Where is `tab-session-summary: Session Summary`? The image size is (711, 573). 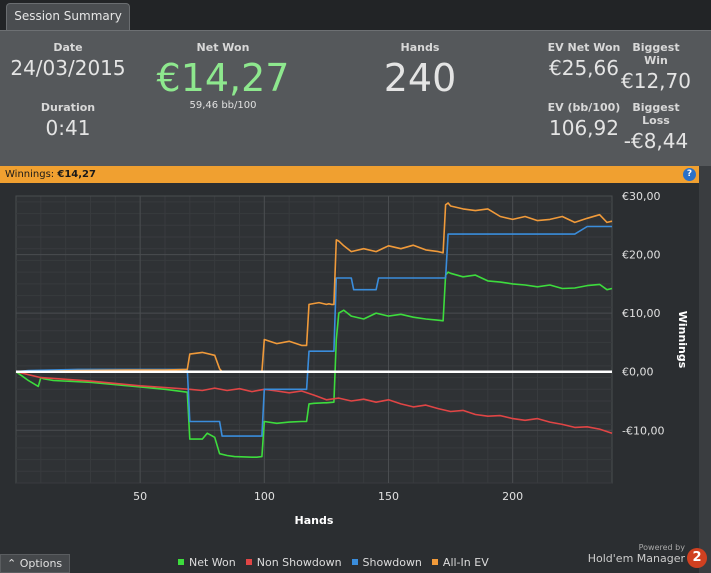
tab-session-summary: Session Summary is located at coordinates (68, 16).